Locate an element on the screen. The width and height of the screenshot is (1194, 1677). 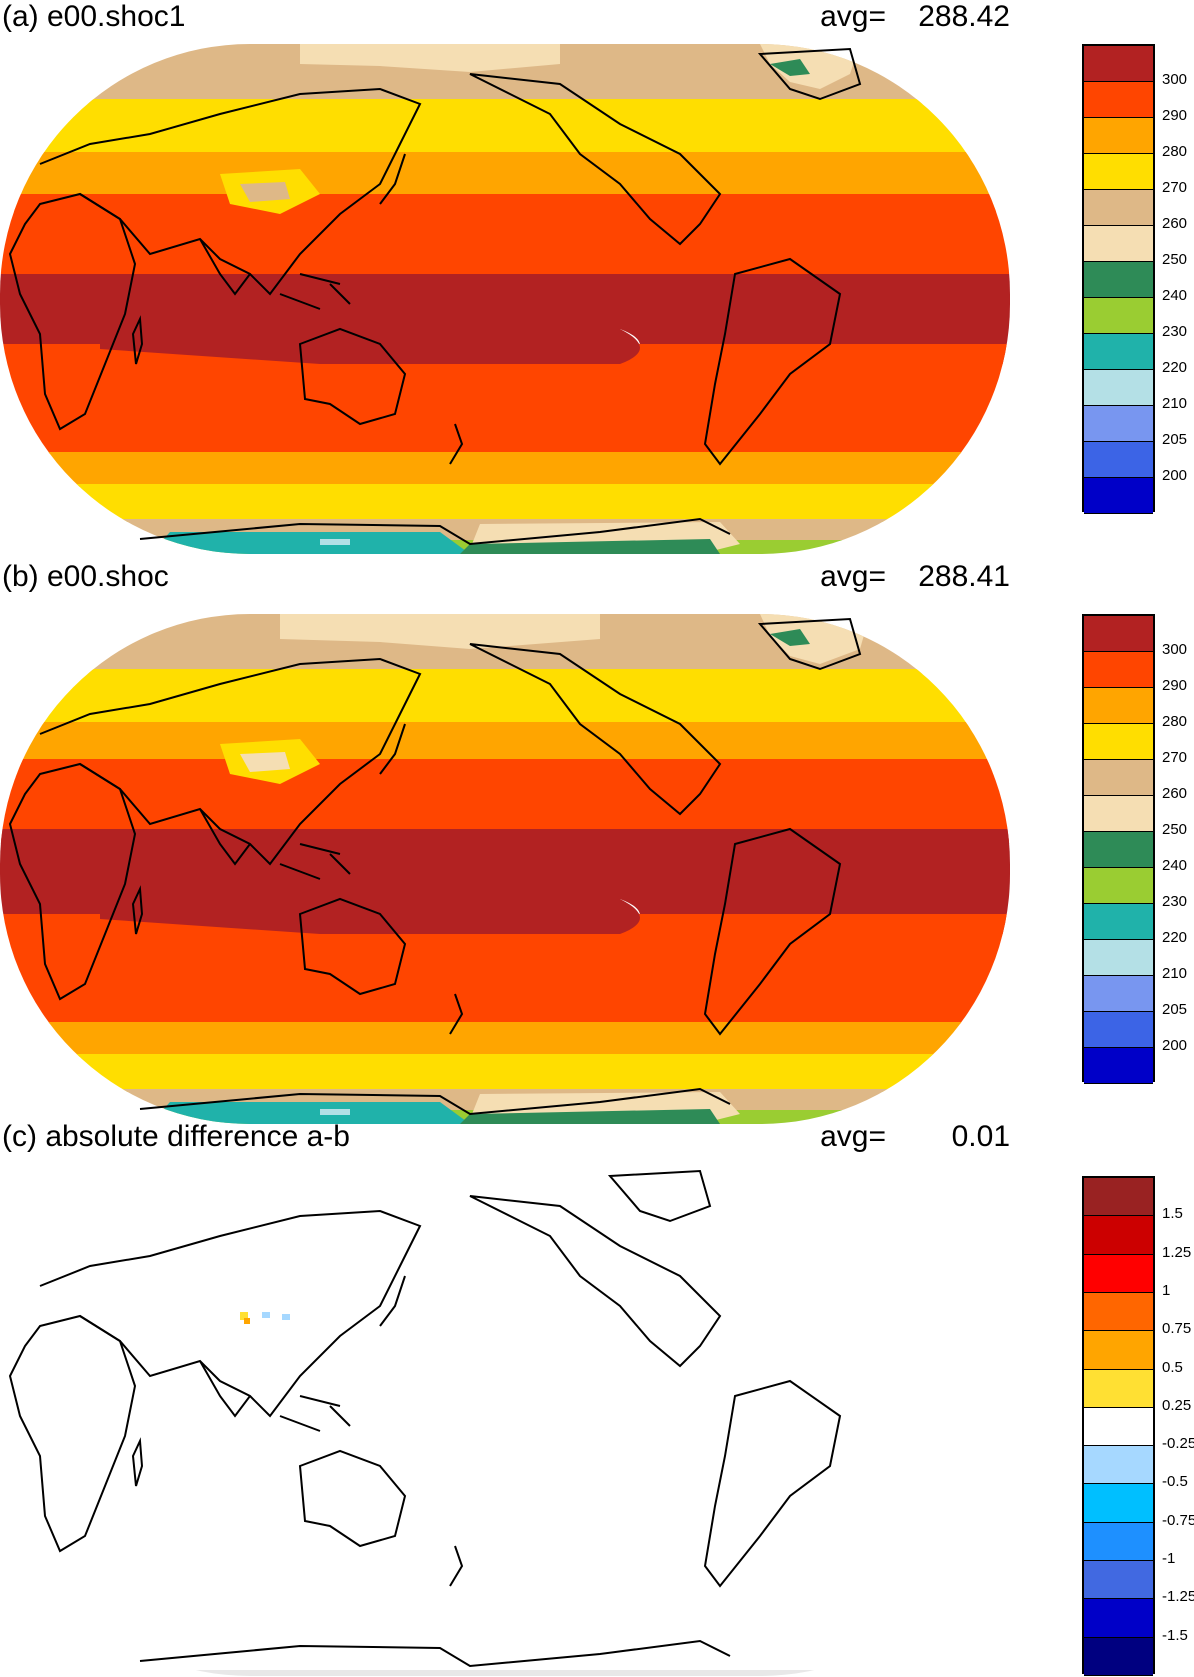
patch-a-tibet-core is located at coordinates (265, 192).